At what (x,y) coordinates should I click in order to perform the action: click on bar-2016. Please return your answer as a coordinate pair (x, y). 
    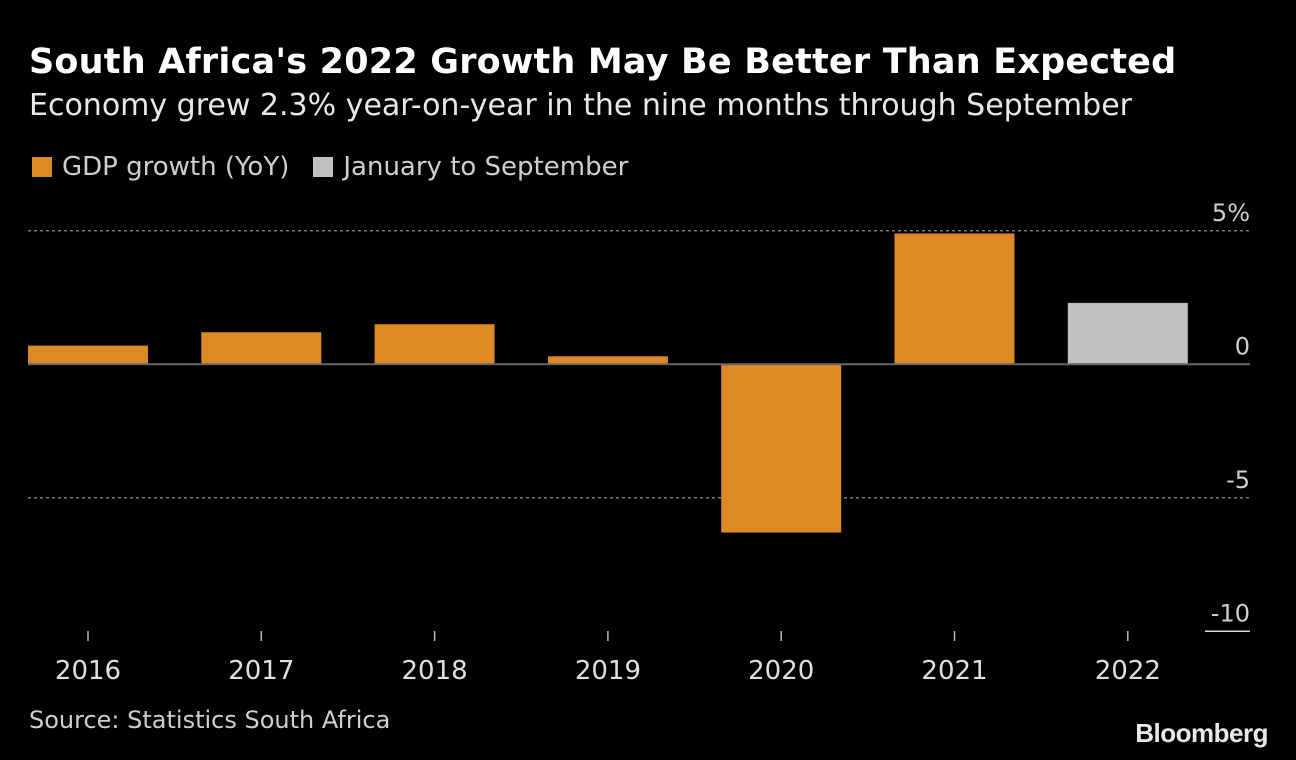
    Looking at the image, I should click on (88, 355).